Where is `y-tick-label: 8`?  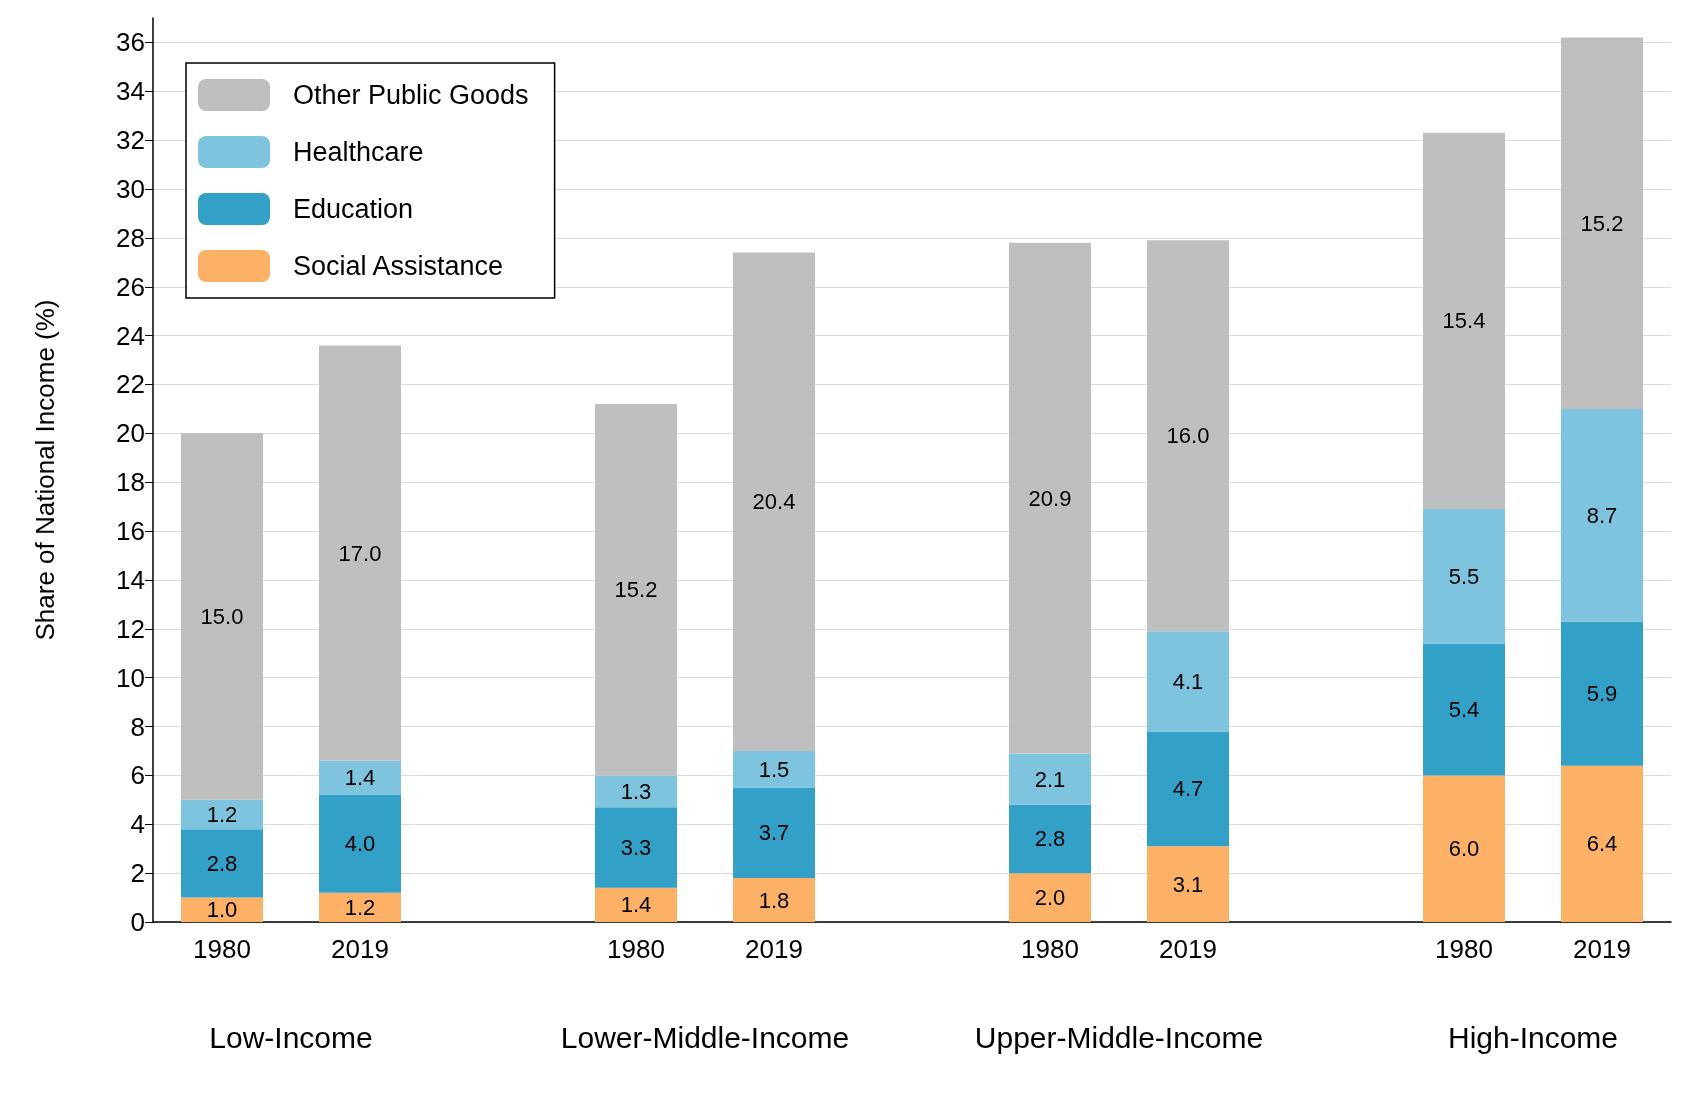 y-tick-label: 8 is located at coordinates (137, 726).